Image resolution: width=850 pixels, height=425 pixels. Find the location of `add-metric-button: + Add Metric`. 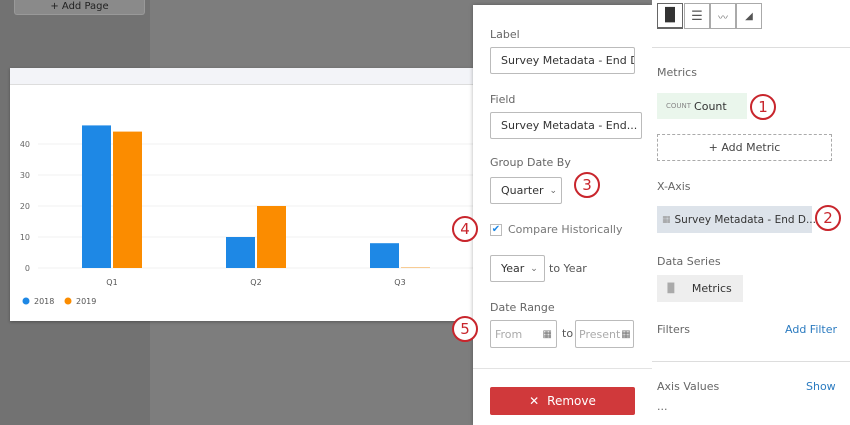

add-metric-button: + Add Metric is located at coordinates (744, 147).